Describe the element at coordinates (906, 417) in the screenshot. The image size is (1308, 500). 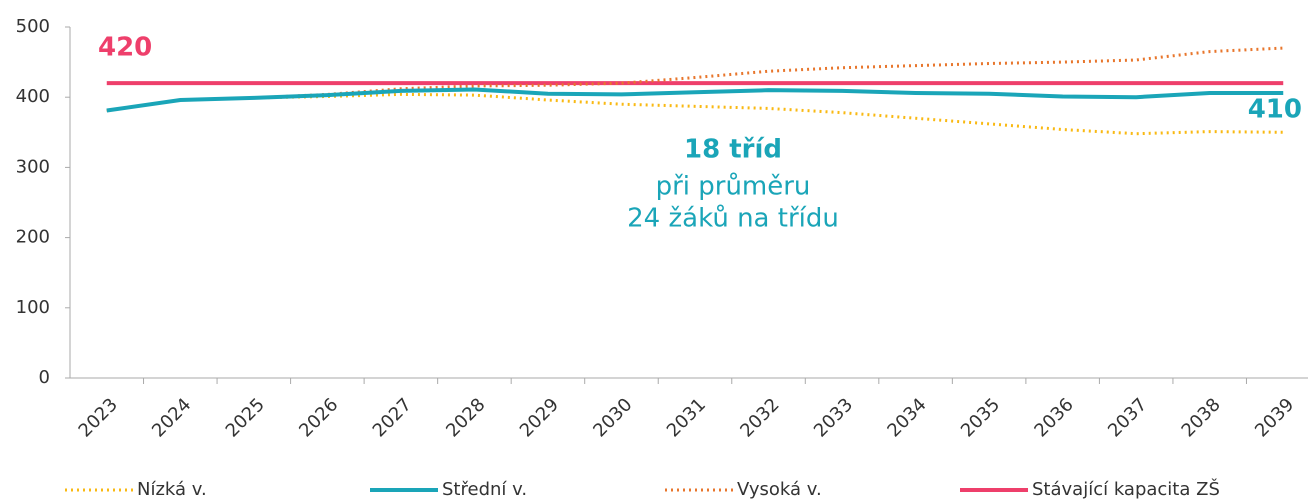
I see `x-tick-label: 2034` at that location.